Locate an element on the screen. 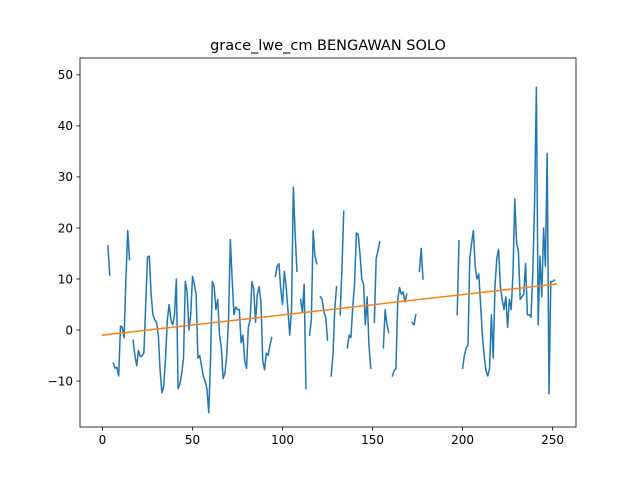 The image size is (640, 480). y-tick-label: 40 is located at coordinates (65, 126).